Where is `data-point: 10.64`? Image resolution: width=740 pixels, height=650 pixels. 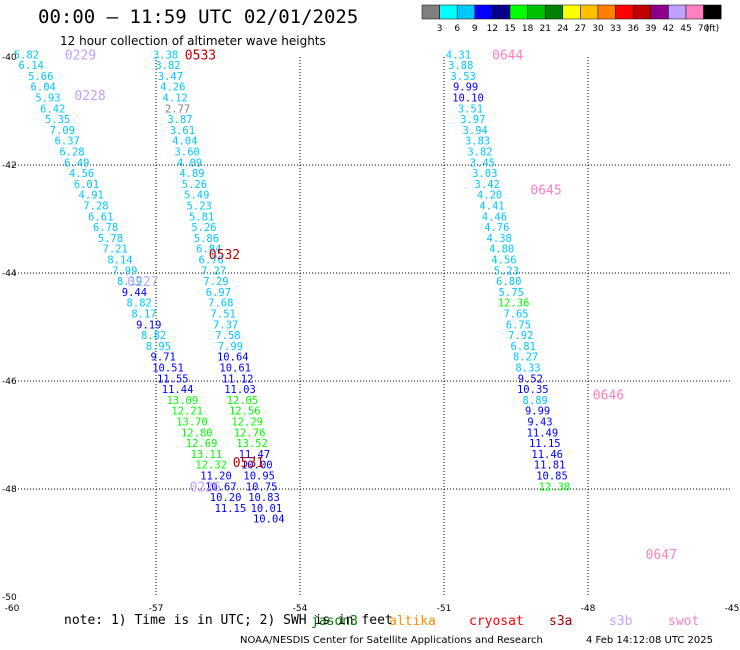
data-point: 10.64 is located at coordinates (233, 358).